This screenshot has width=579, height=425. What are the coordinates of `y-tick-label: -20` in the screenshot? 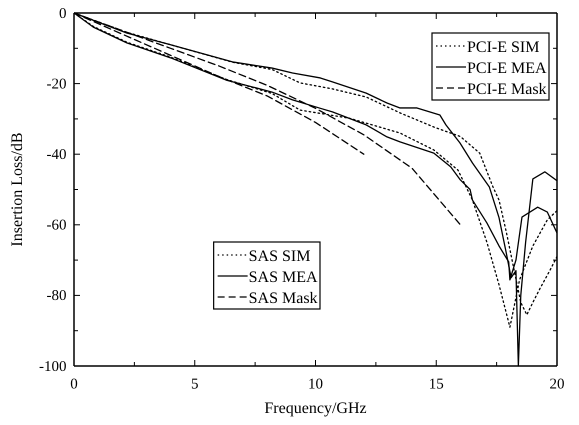 It's located at (56, 84).